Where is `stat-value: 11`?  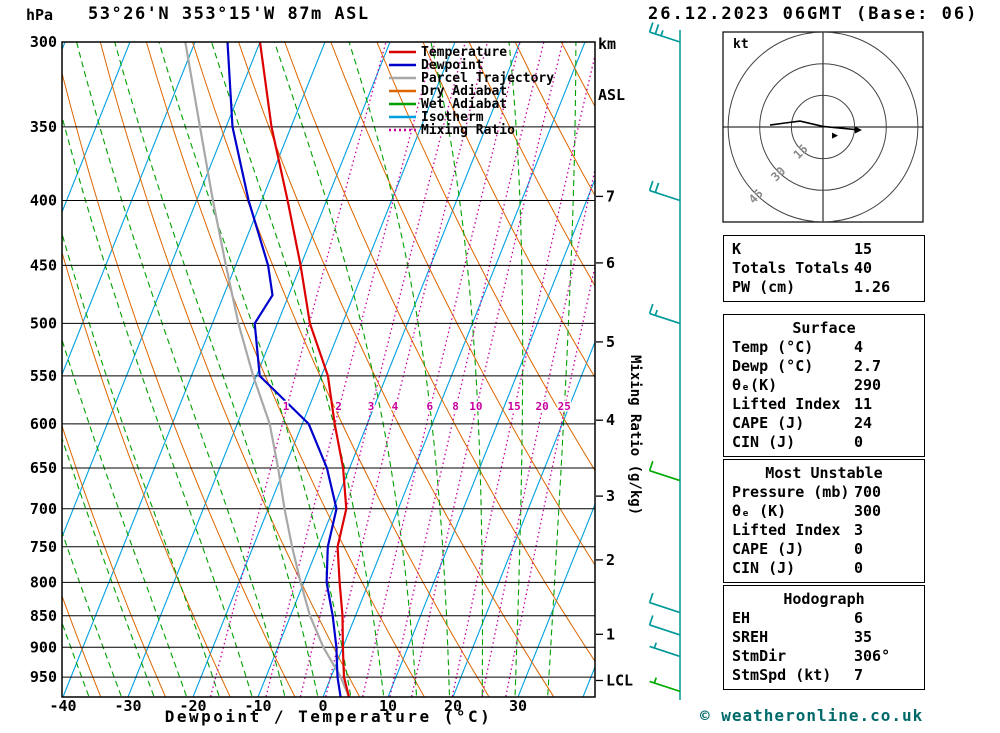
stat-value: 11 is located at coordinates (863, 404).